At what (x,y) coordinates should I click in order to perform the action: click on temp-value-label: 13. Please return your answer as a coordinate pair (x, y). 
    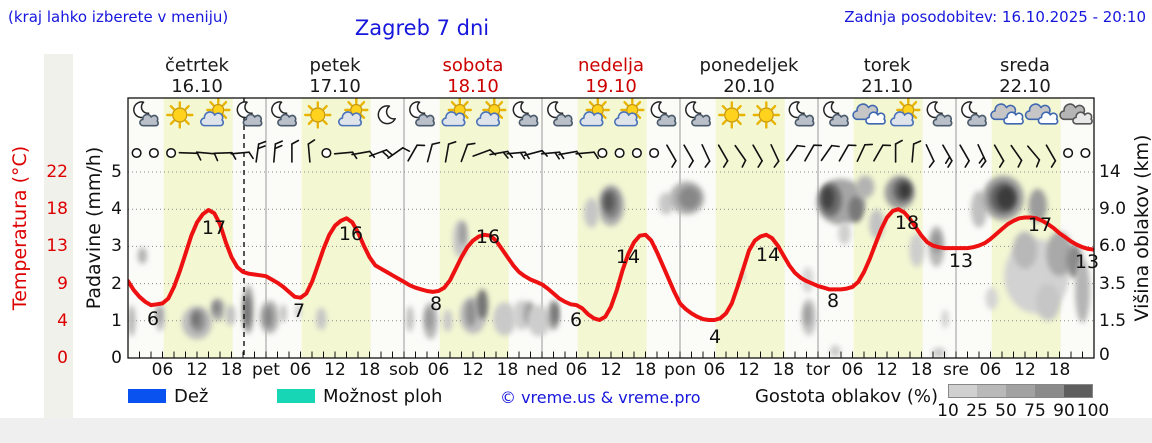
    Looking at the image, I should click on (1087, 262).